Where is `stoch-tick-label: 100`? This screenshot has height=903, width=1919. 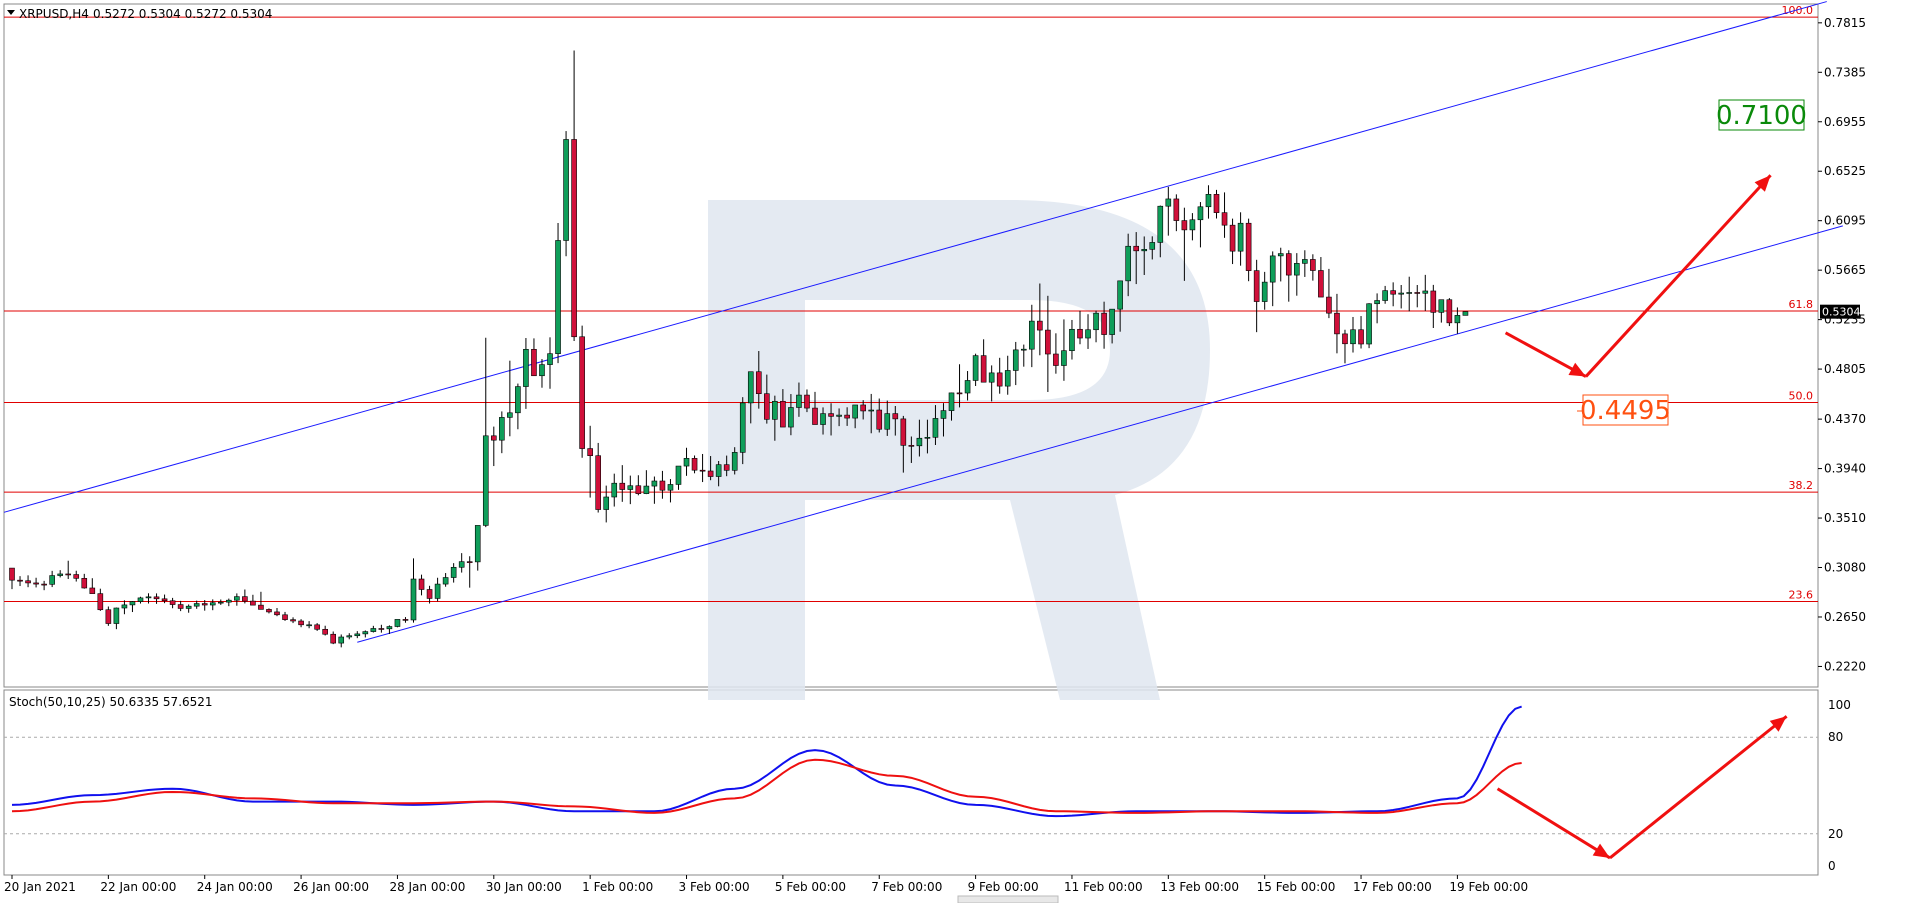 stoch-tick-label: 100 is located at coordinates (1839, 705).